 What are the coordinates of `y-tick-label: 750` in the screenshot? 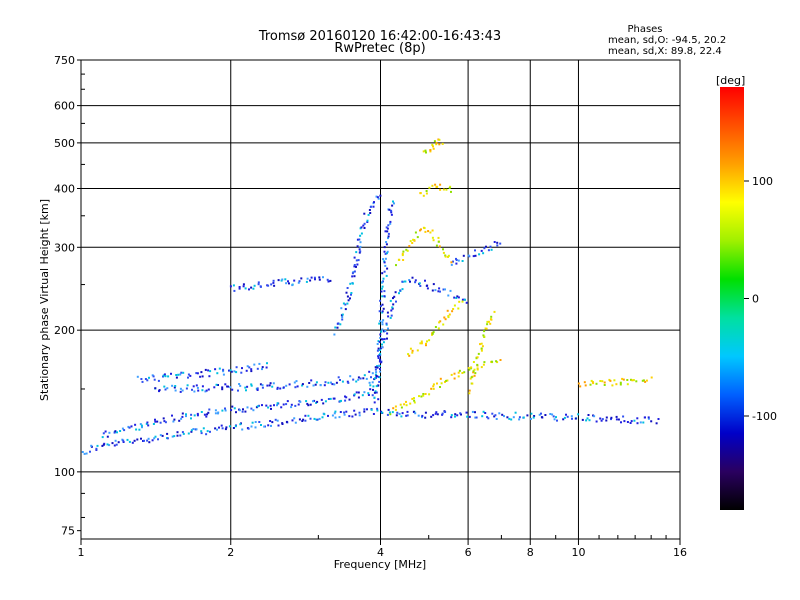 It's located at (64, 60).